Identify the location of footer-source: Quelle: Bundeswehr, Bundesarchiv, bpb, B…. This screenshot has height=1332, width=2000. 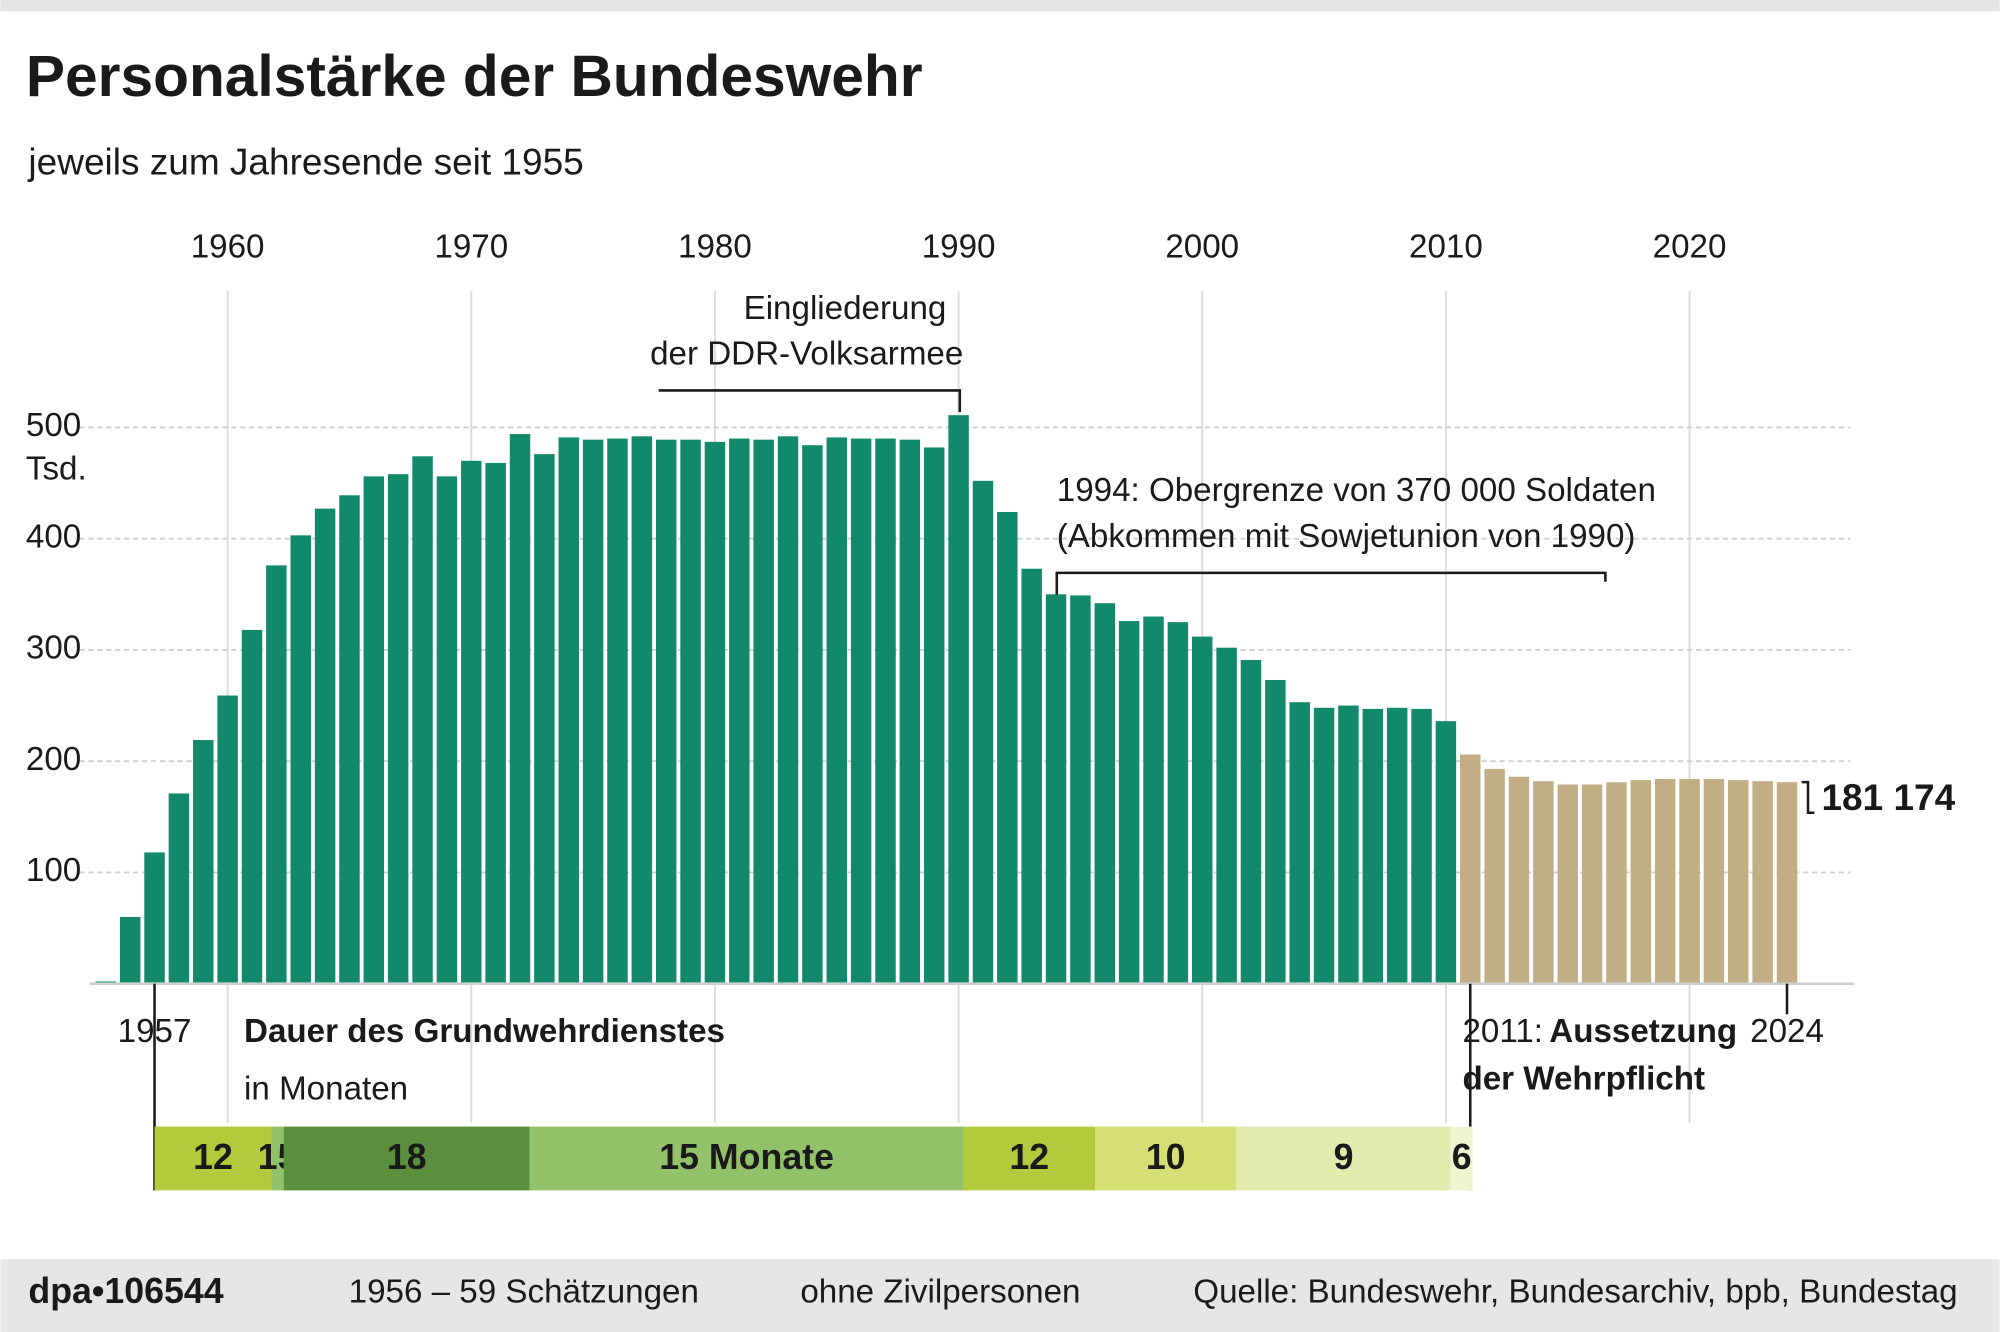
(1575, 1291).